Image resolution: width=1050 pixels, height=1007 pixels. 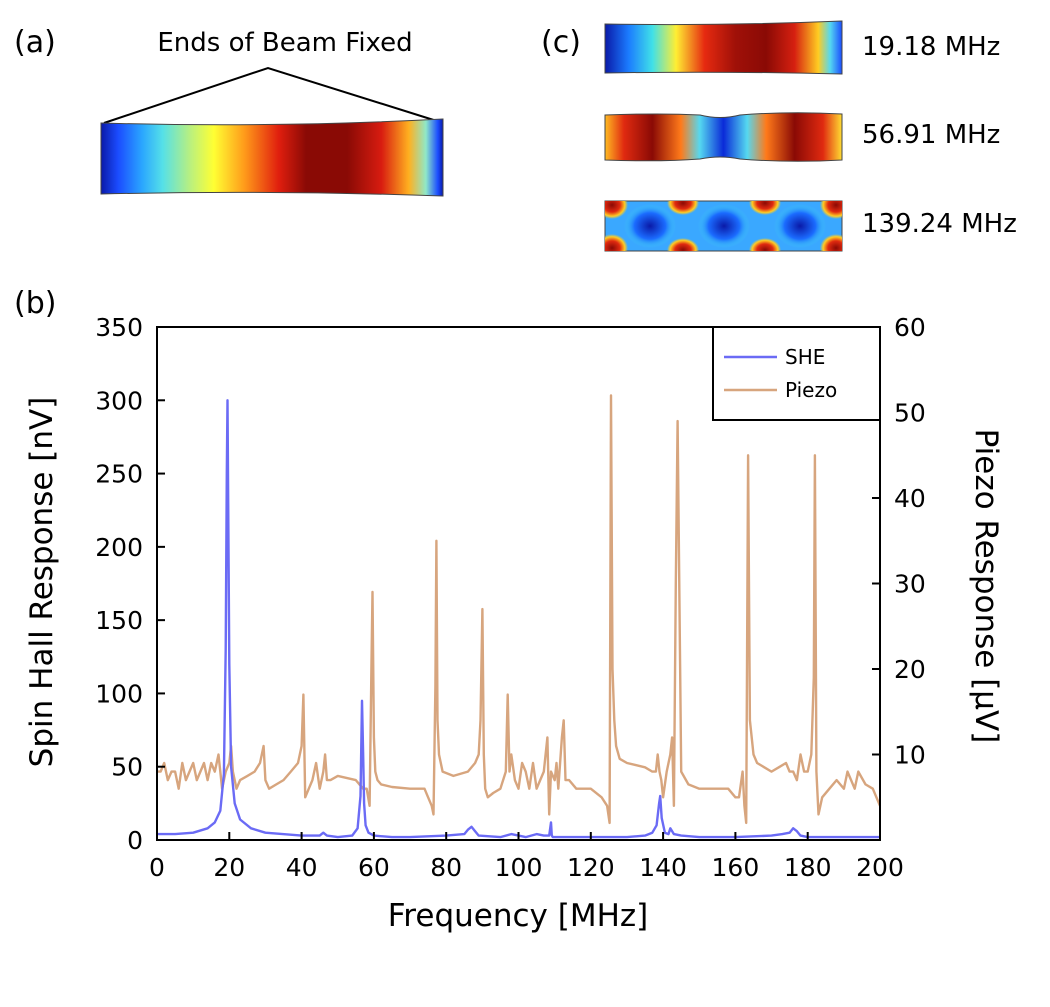 I want to click on x-tick-label: 40, so click(x=302, y=867).